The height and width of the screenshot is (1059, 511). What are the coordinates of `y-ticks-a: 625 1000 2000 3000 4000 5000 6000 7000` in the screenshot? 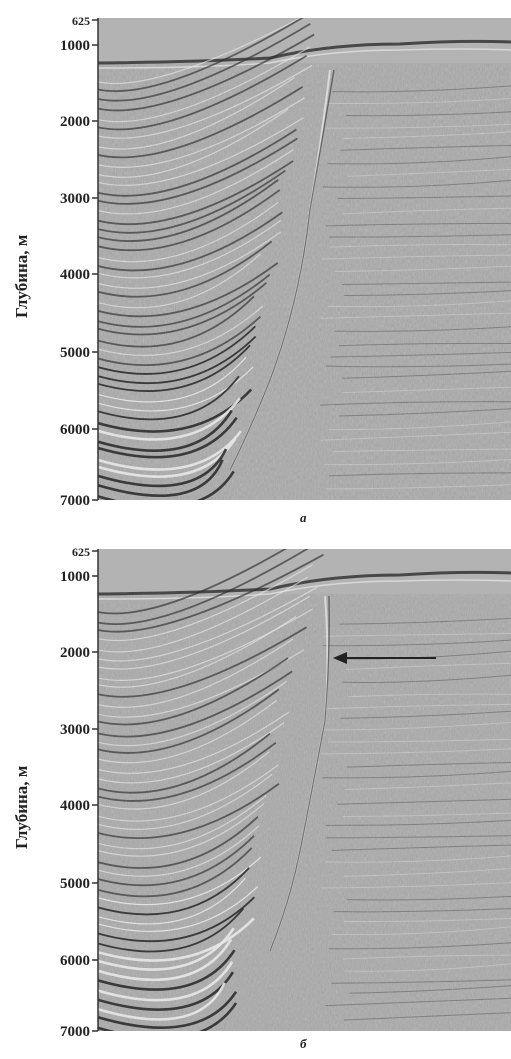 It's located at (79, 261).